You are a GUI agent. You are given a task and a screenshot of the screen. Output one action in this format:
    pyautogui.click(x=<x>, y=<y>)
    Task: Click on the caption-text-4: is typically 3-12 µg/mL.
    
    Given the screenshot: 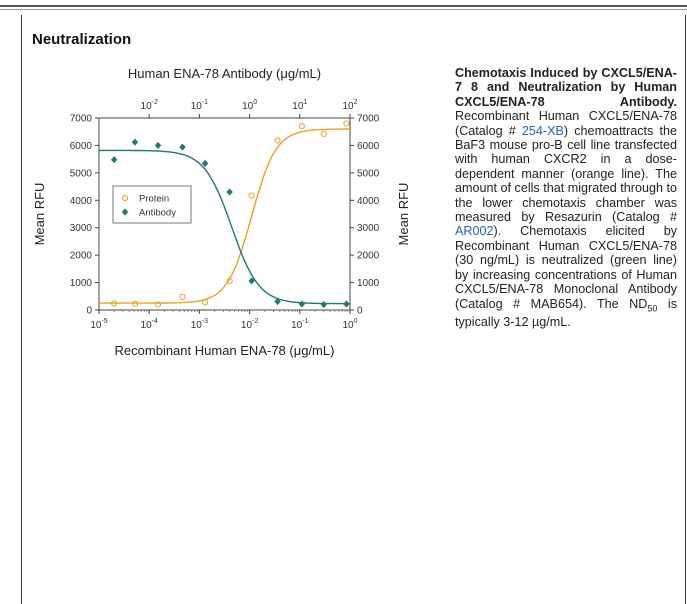 What is the action you would take?
    pyautogui.click(x=566, y=313)
    